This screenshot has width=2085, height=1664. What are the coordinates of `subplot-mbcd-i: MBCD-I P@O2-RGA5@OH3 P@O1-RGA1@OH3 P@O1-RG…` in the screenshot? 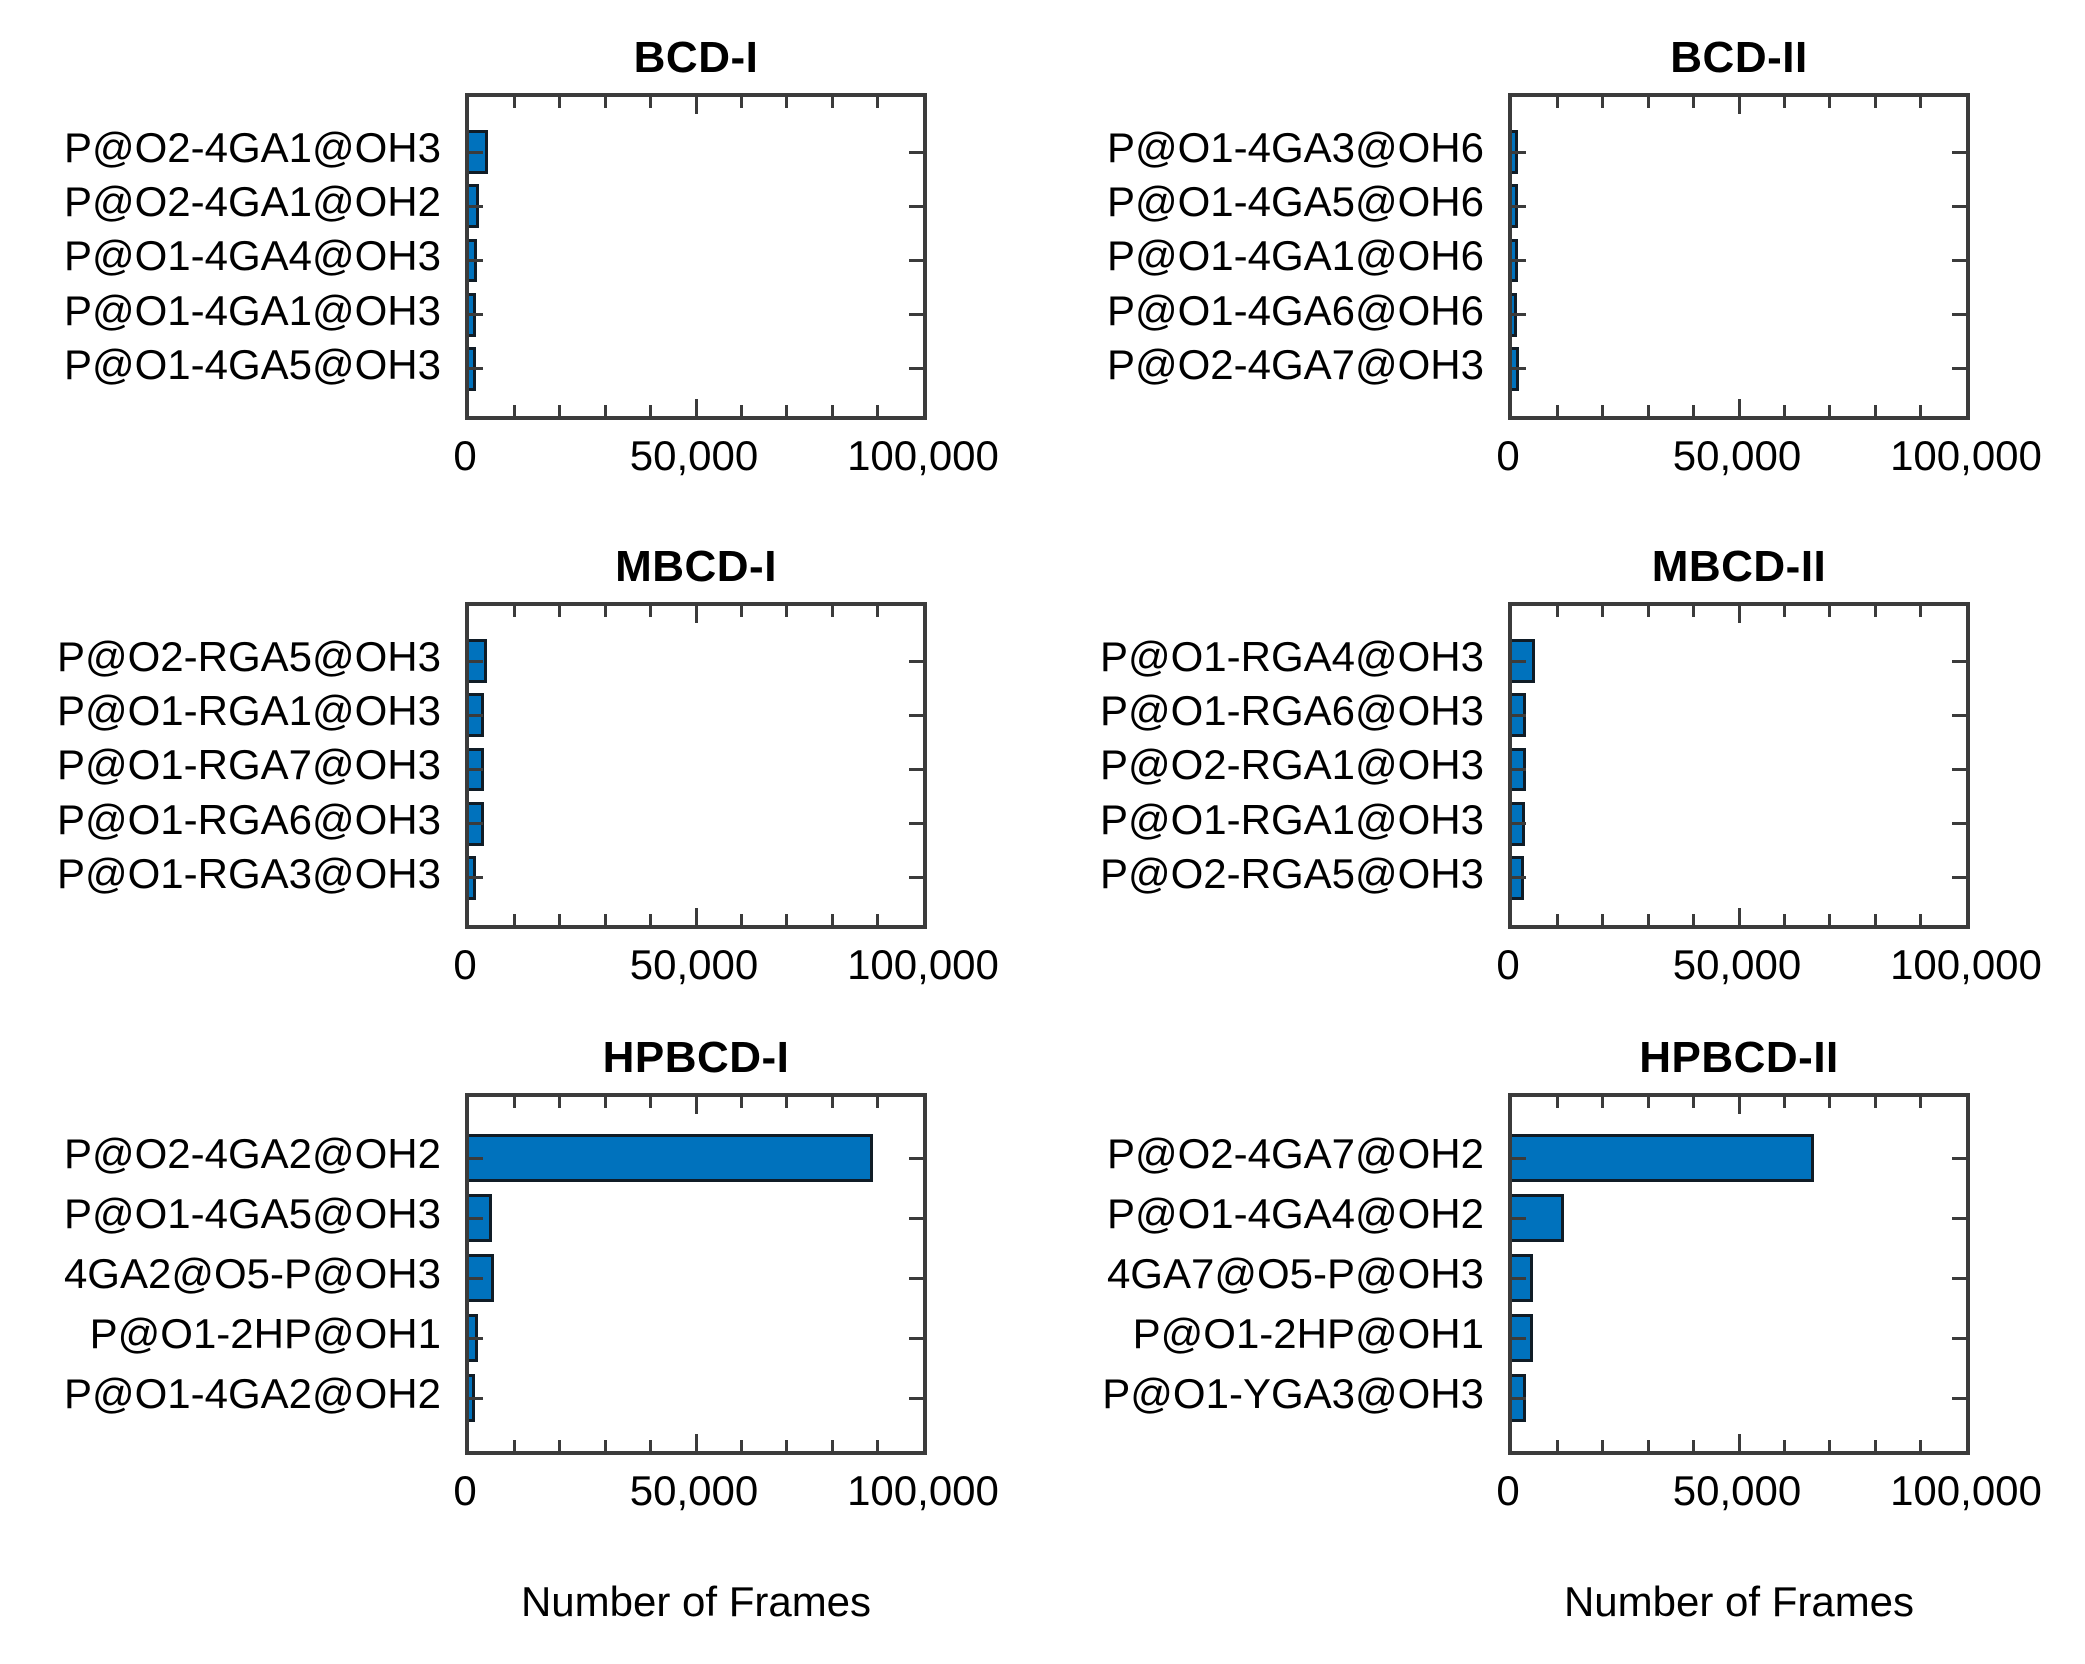 It's located at (521, 754).